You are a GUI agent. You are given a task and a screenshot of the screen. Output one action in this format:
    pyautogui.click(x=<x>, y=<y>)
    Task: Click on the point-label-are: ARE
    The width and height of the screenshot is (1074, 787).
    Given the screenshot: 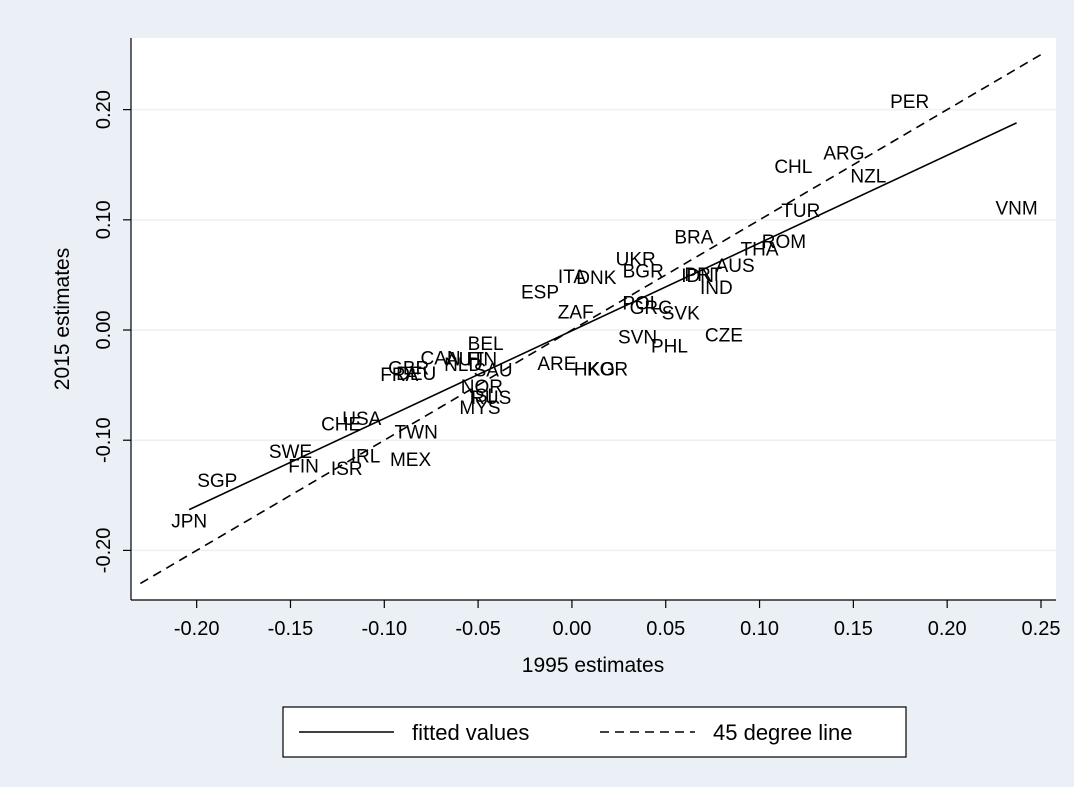 What is the action you would take?
    pyautogui.click(x=556, y=364)
    